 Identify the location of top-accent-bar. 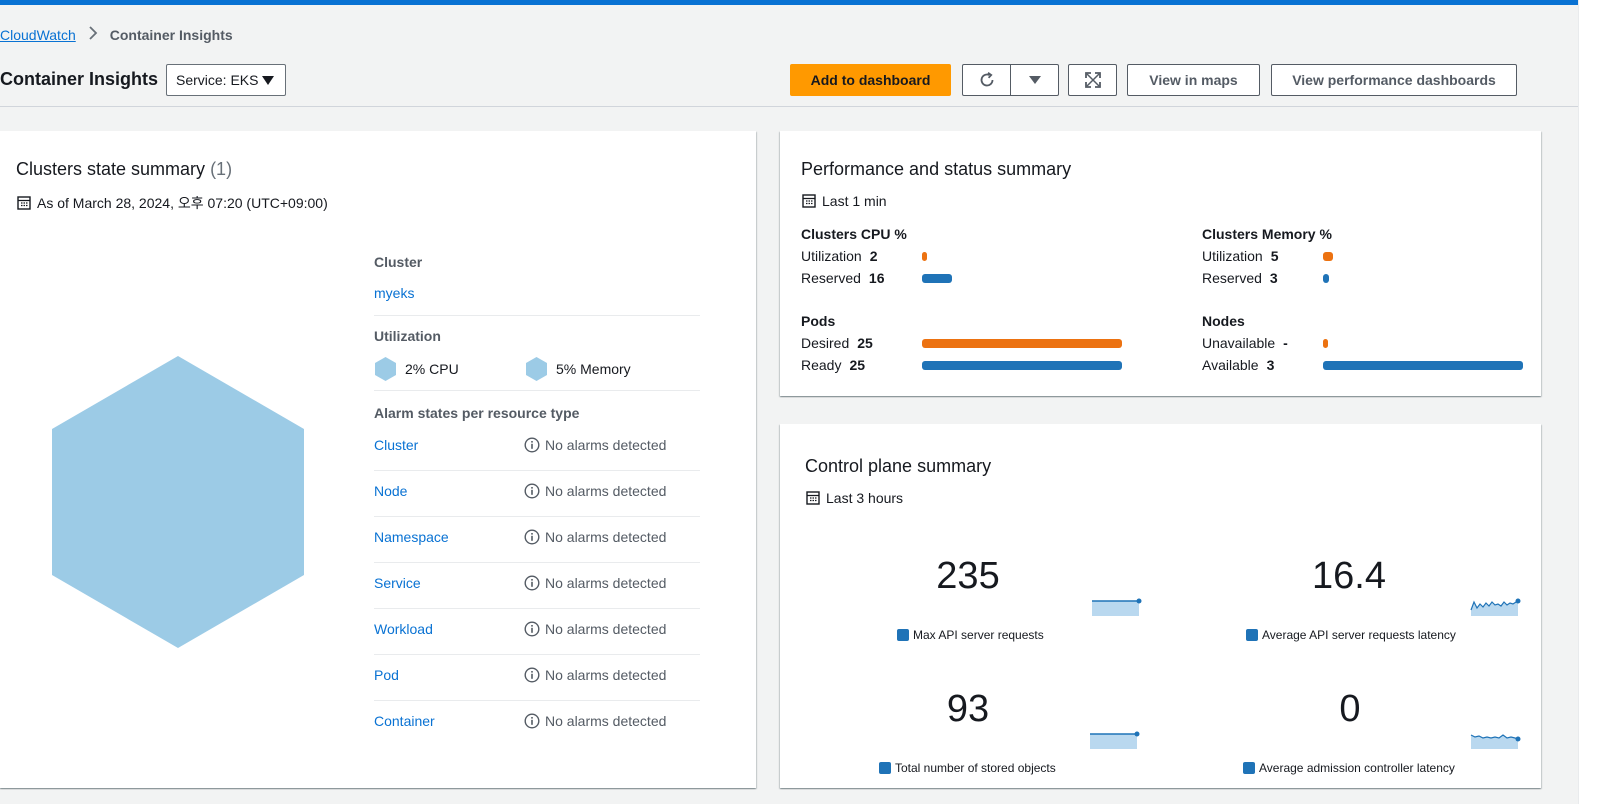
(789, 2).